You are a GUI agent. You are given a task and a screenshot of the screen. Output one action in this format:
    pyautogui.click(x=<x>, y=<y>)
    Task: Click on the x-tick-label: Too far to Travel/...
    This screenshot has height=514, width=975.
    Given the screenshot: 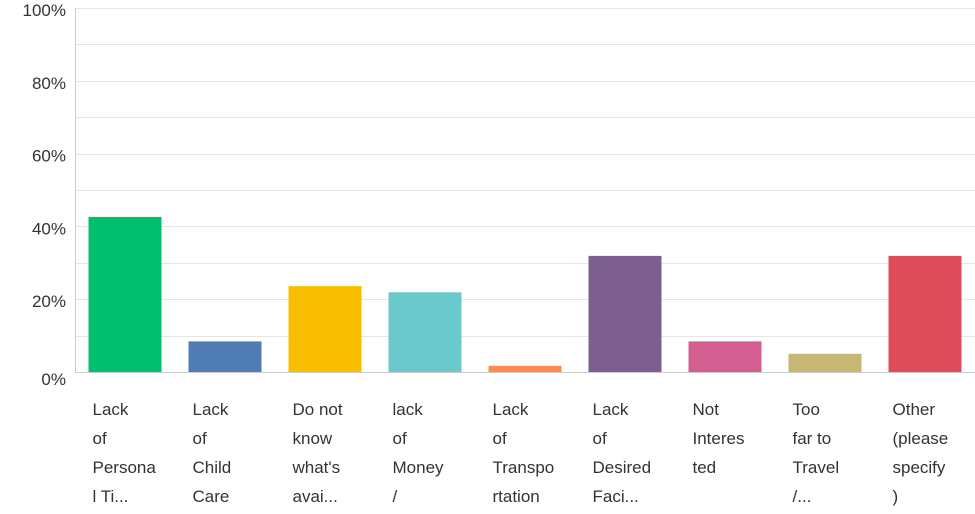 What is the action you would take?
    pyautogui.click(x=816, y=453)
    